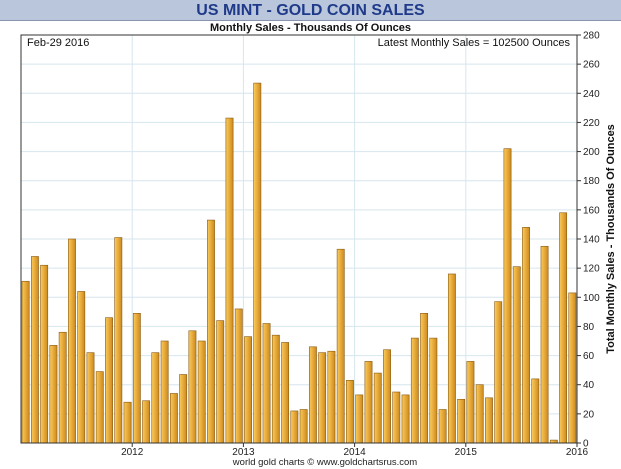 The height and width of the screenshot is (469, 621). What do you see at coordinates (589, 327) in the screenshot?
I see `y-tick-label: 80` at bounding box center [589, 327].